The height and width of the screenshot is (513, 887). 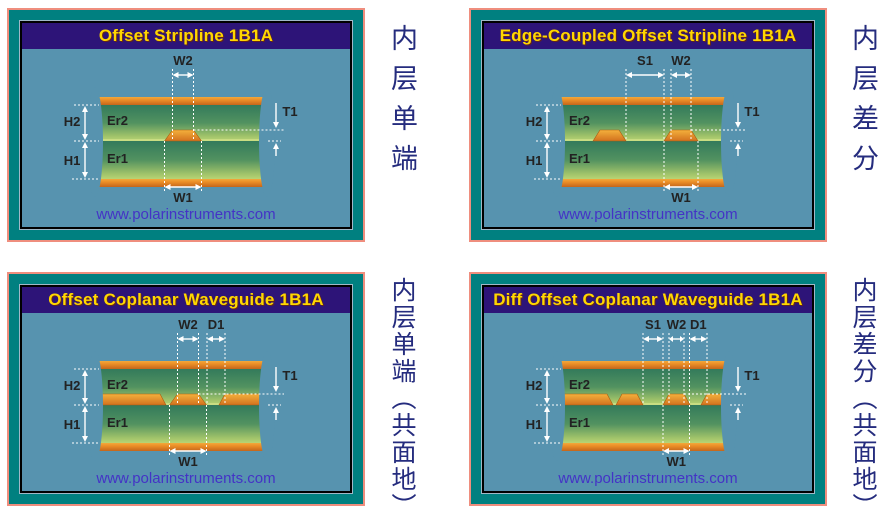 I want to click on panel-title-bar: Offset Stripline 1B1A, so click(x=186, y=36).